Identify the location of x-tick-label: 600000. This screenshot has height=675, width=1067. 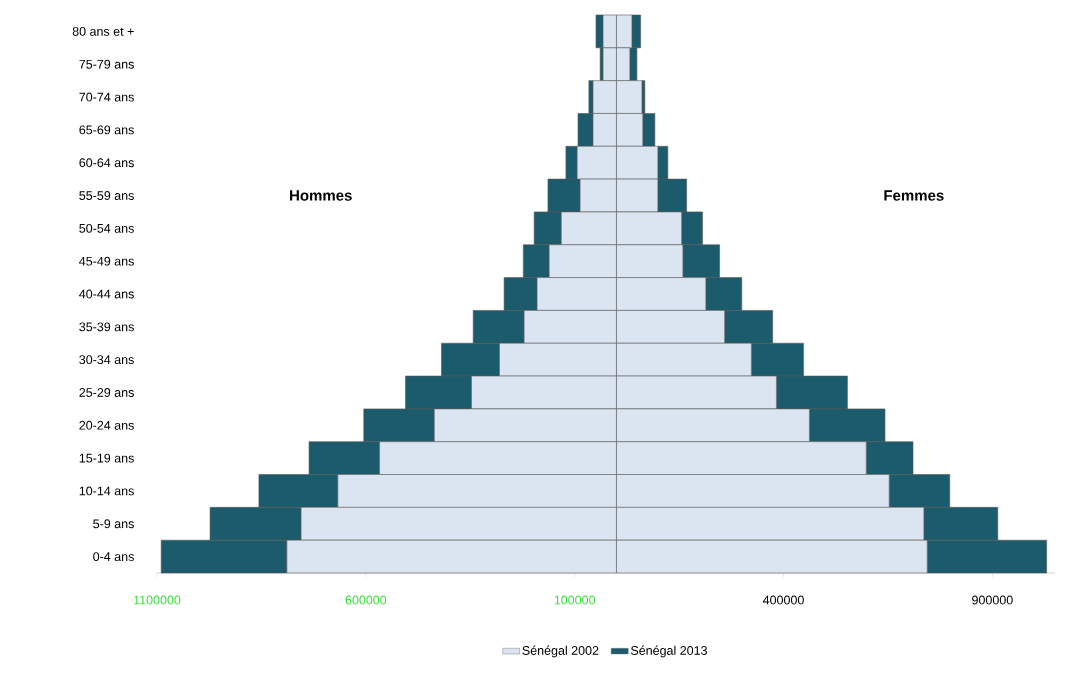
(366, 600).